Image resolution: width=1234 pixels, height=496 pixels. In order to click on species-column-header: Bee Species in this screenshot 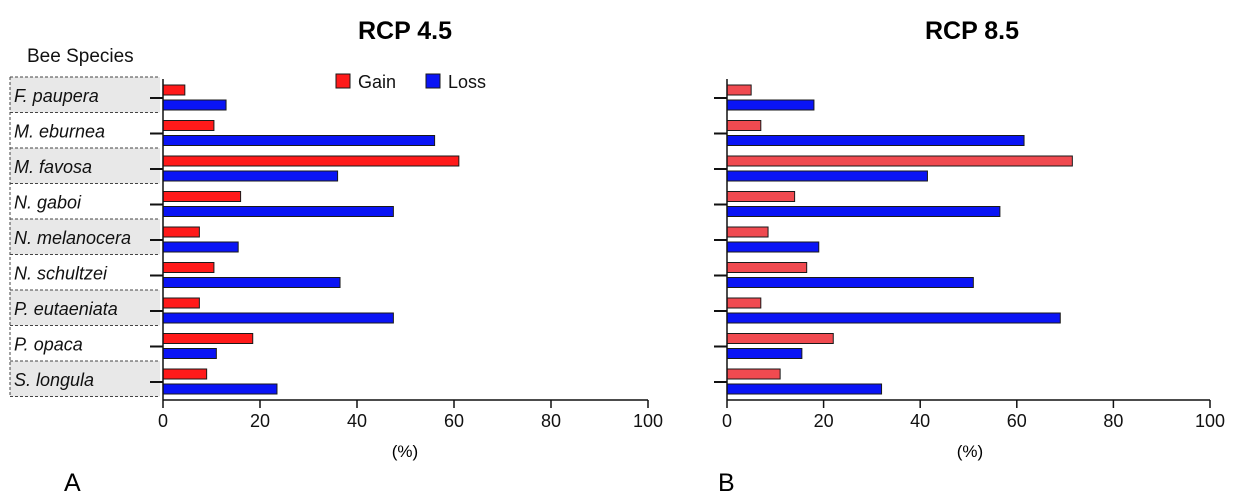, I will do `click(80, 56)`.